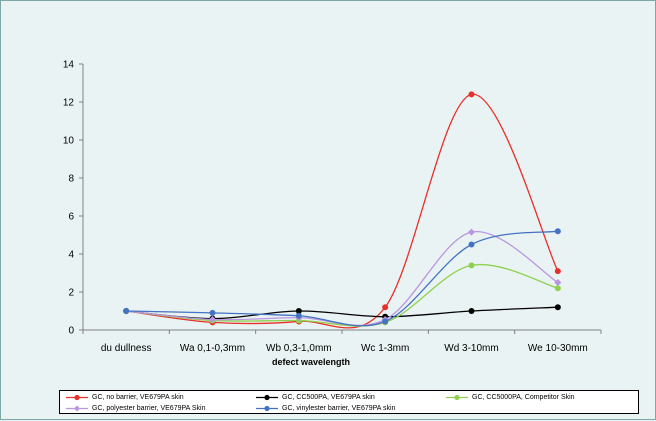 The width and height of the screenshot is (656, 421). I want to click on legend-item: GC, CC500PA, VE679PA skin, so click(315, 397).